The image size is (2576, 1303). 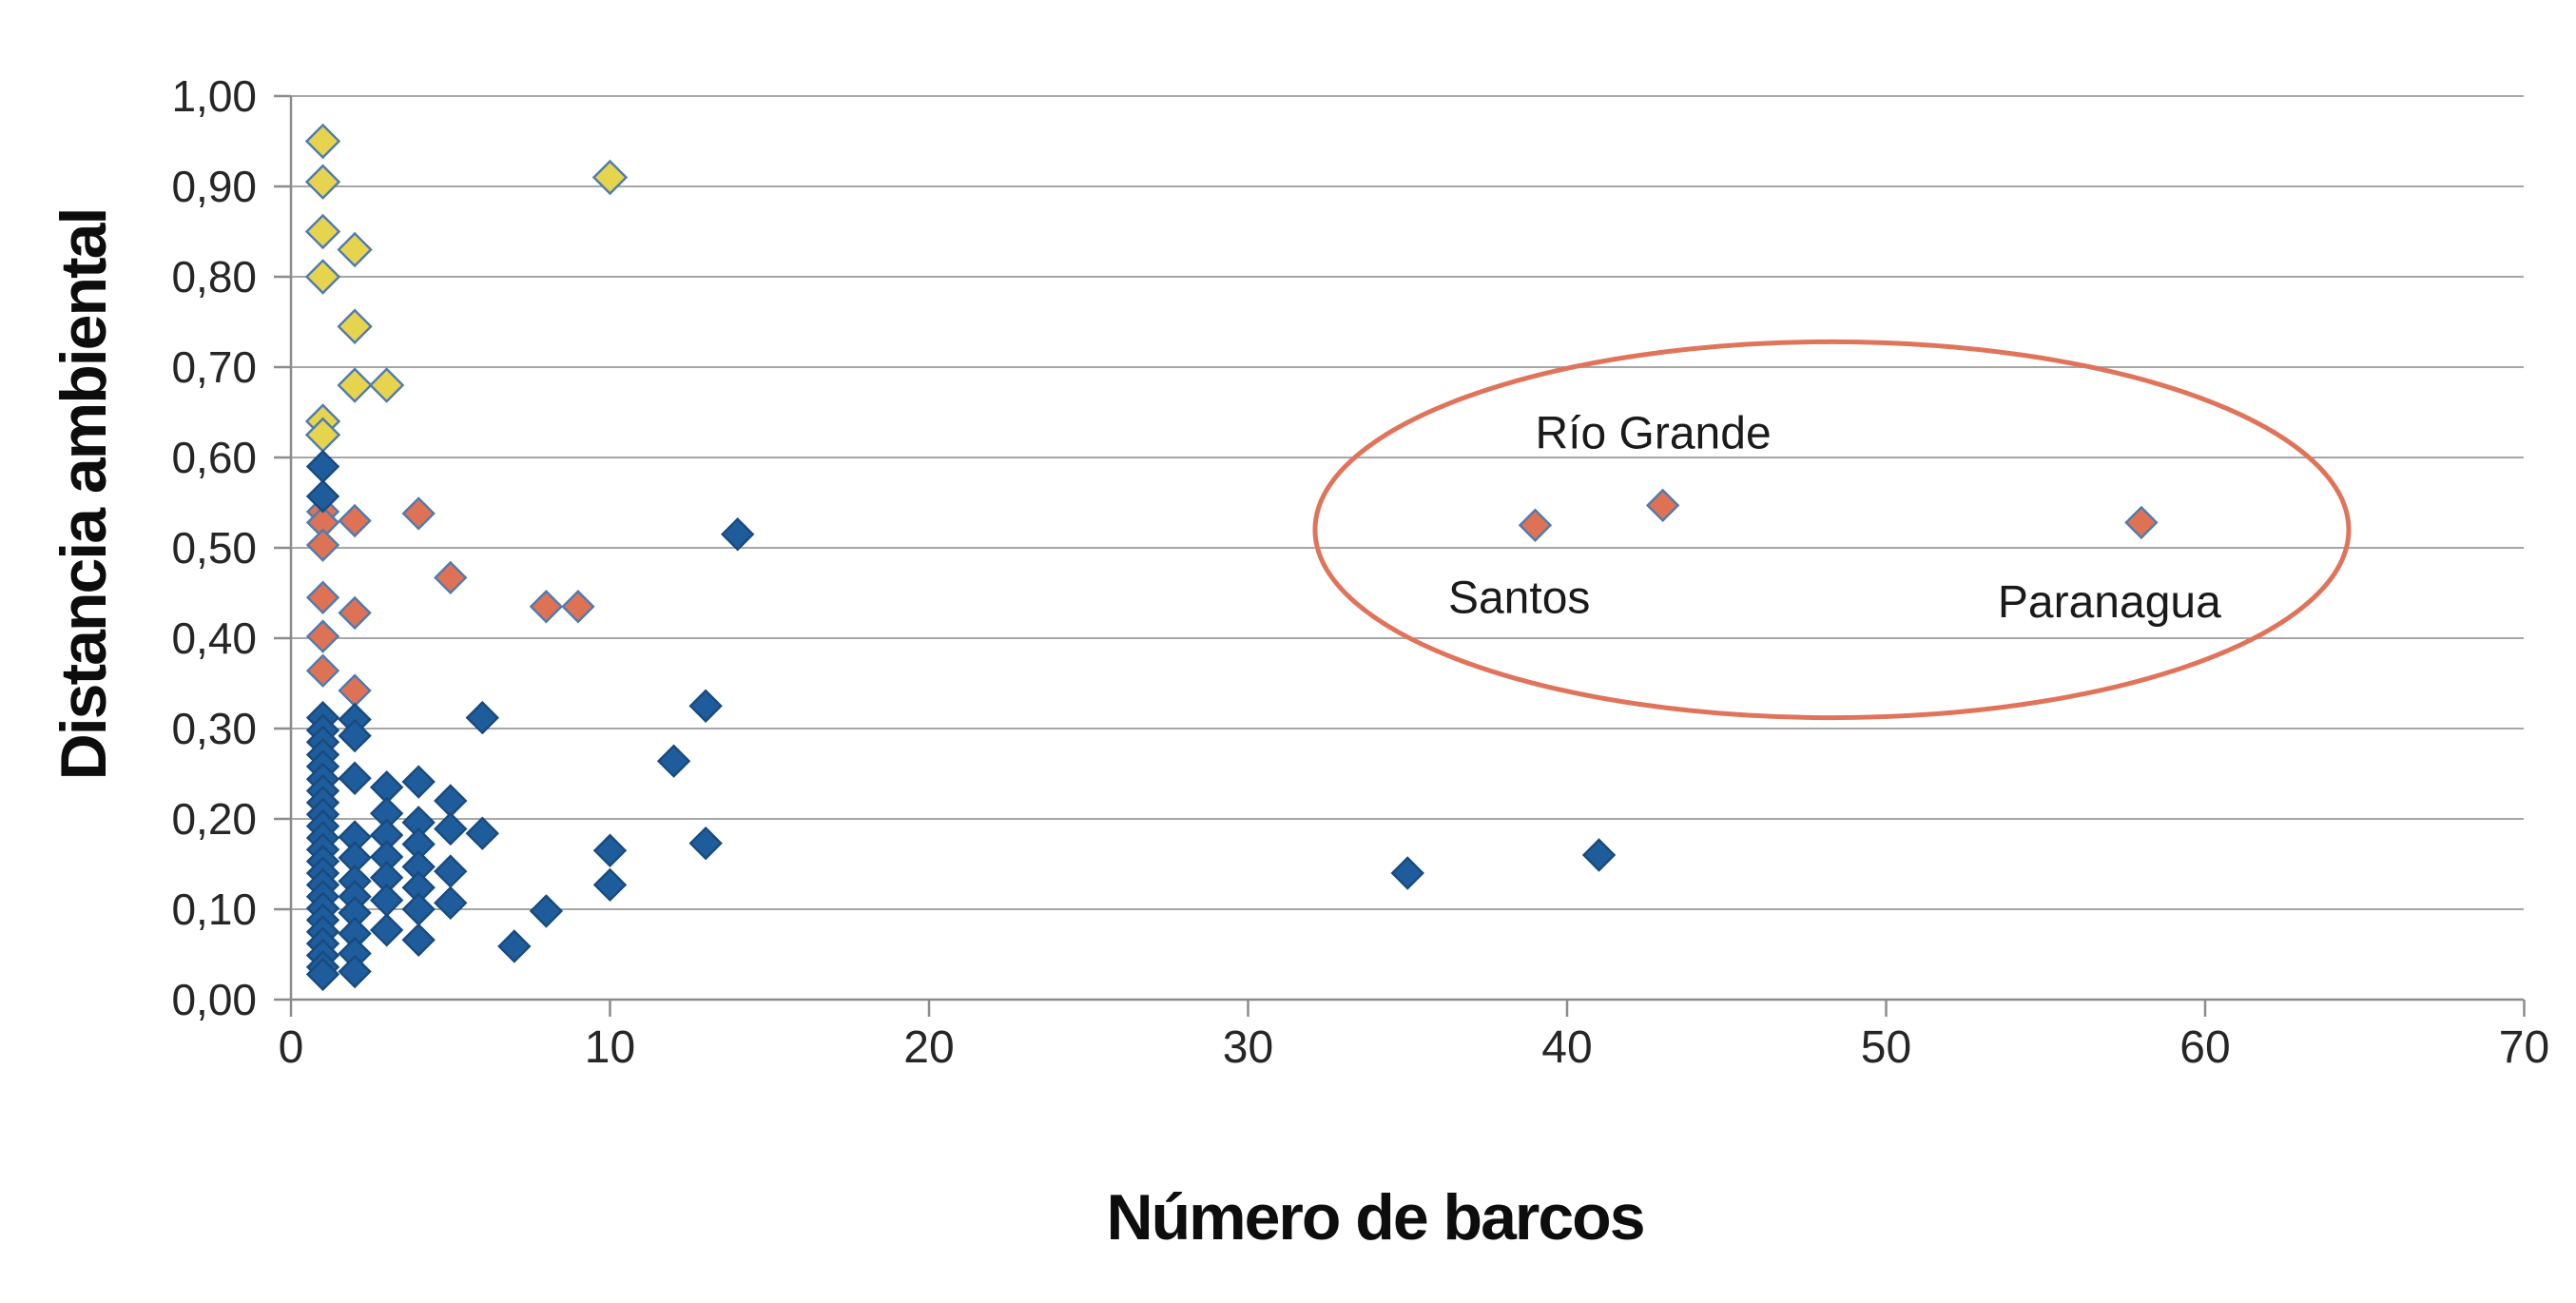 What do you see at coordinates (1374, 1217) in the screenshot?
I see `x-axis-title: Número de barcos` at bounding box center [1374, 1217].